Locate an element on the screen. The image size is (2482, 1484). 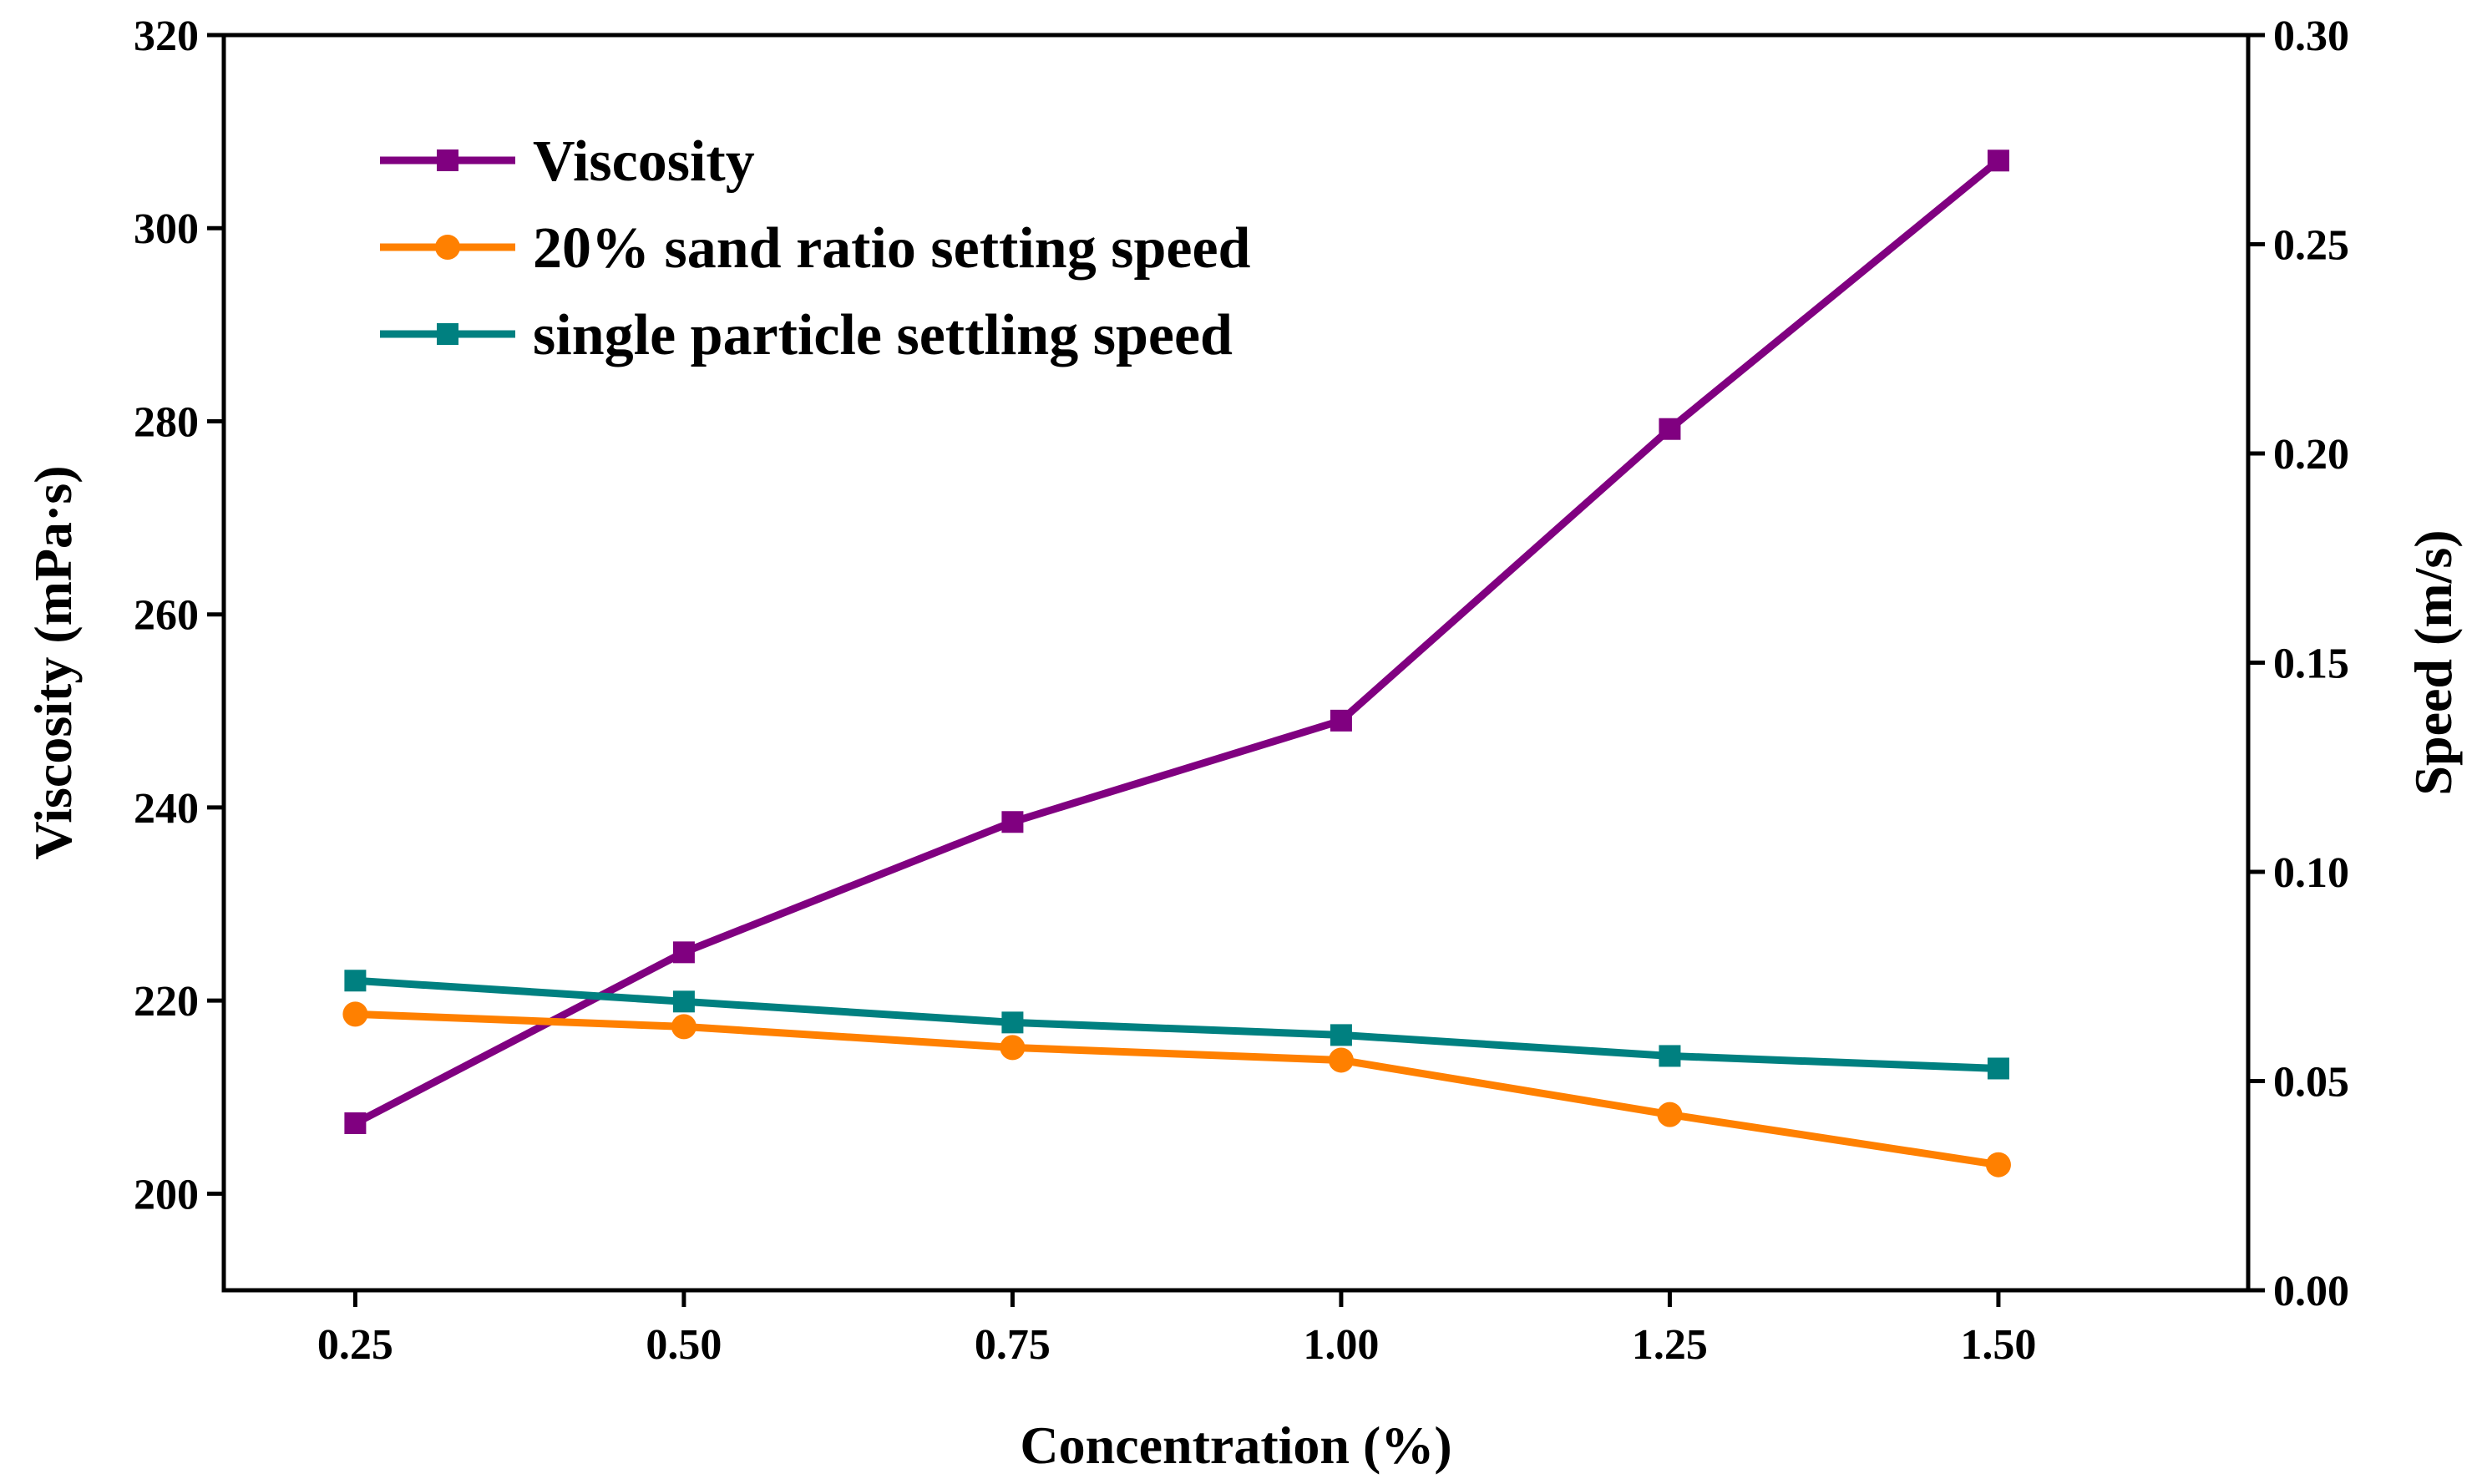
x-axis-title: Concentration (%) is located at coordinates (1235, 1446).